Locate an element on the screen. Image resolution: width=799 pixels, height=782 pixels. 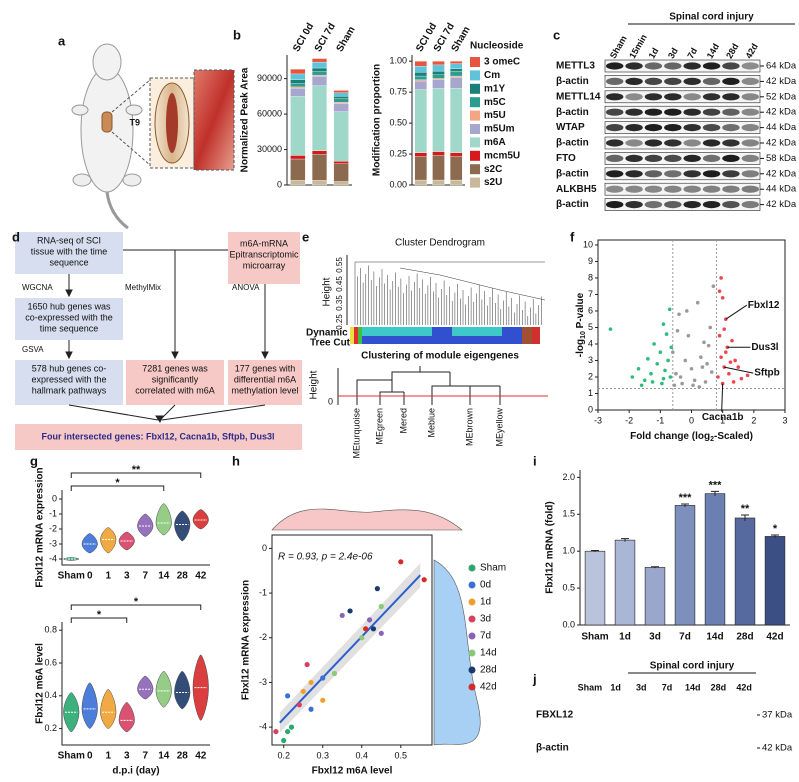
y-tick-label: 10 is located at coordinates (588, 244).